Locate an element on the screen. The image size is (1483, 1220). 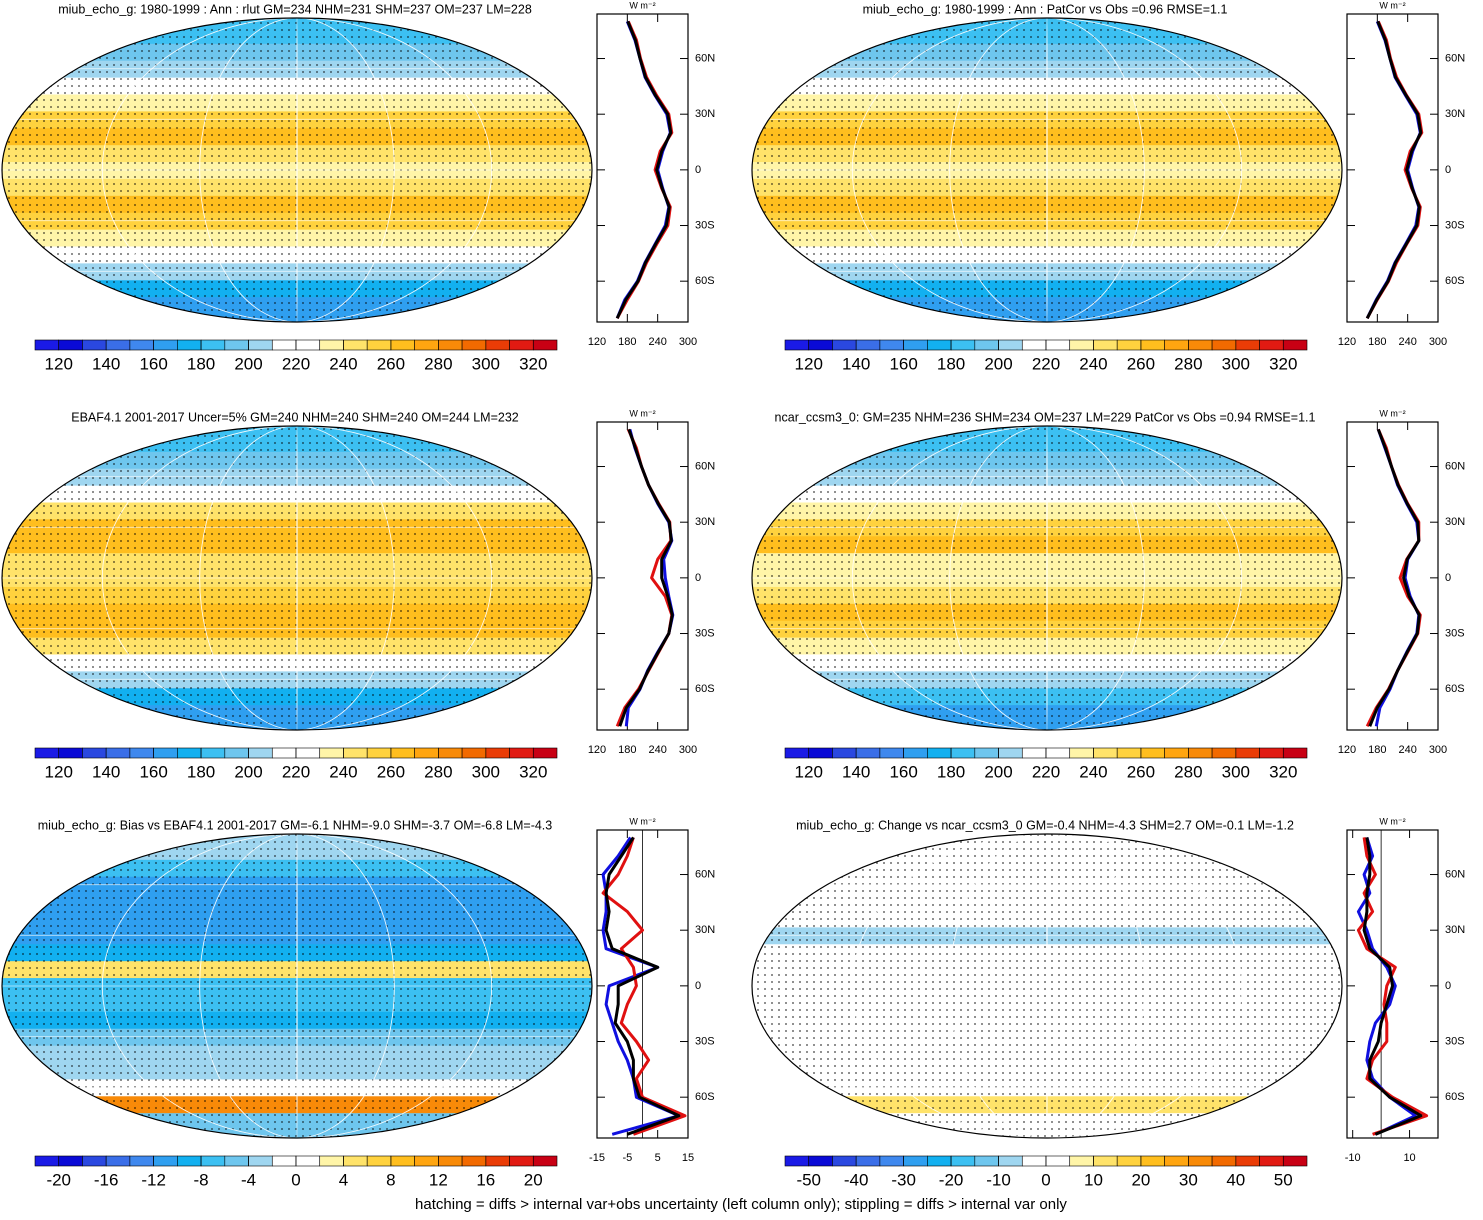
colorbar-label: 280 is located at coordinates (1188, 363).